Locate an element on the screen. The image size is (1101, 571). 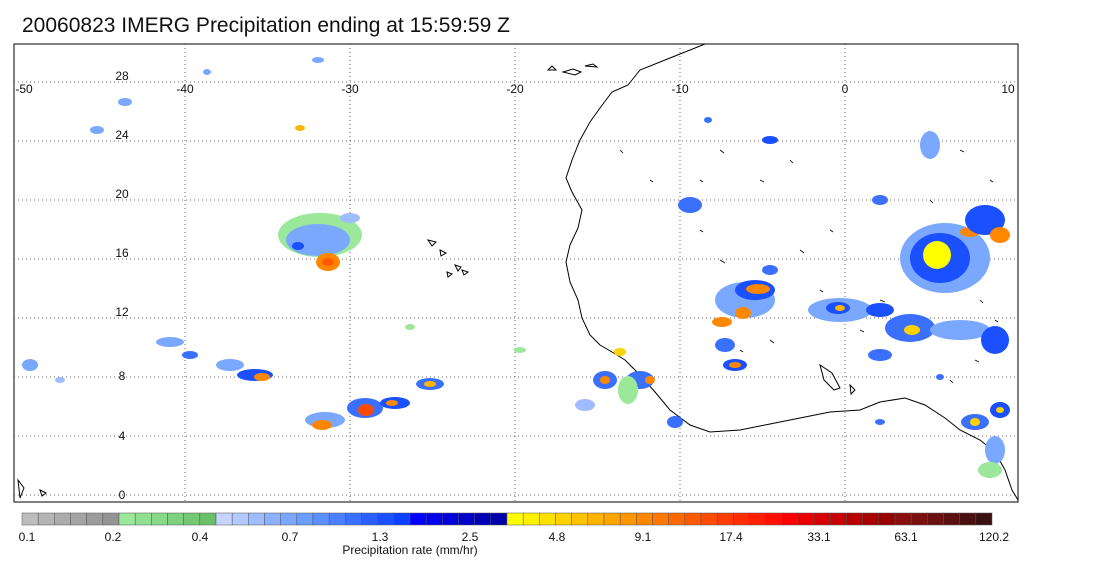
colorbar-tick: 0.2 is located at coordinates (113, 537).